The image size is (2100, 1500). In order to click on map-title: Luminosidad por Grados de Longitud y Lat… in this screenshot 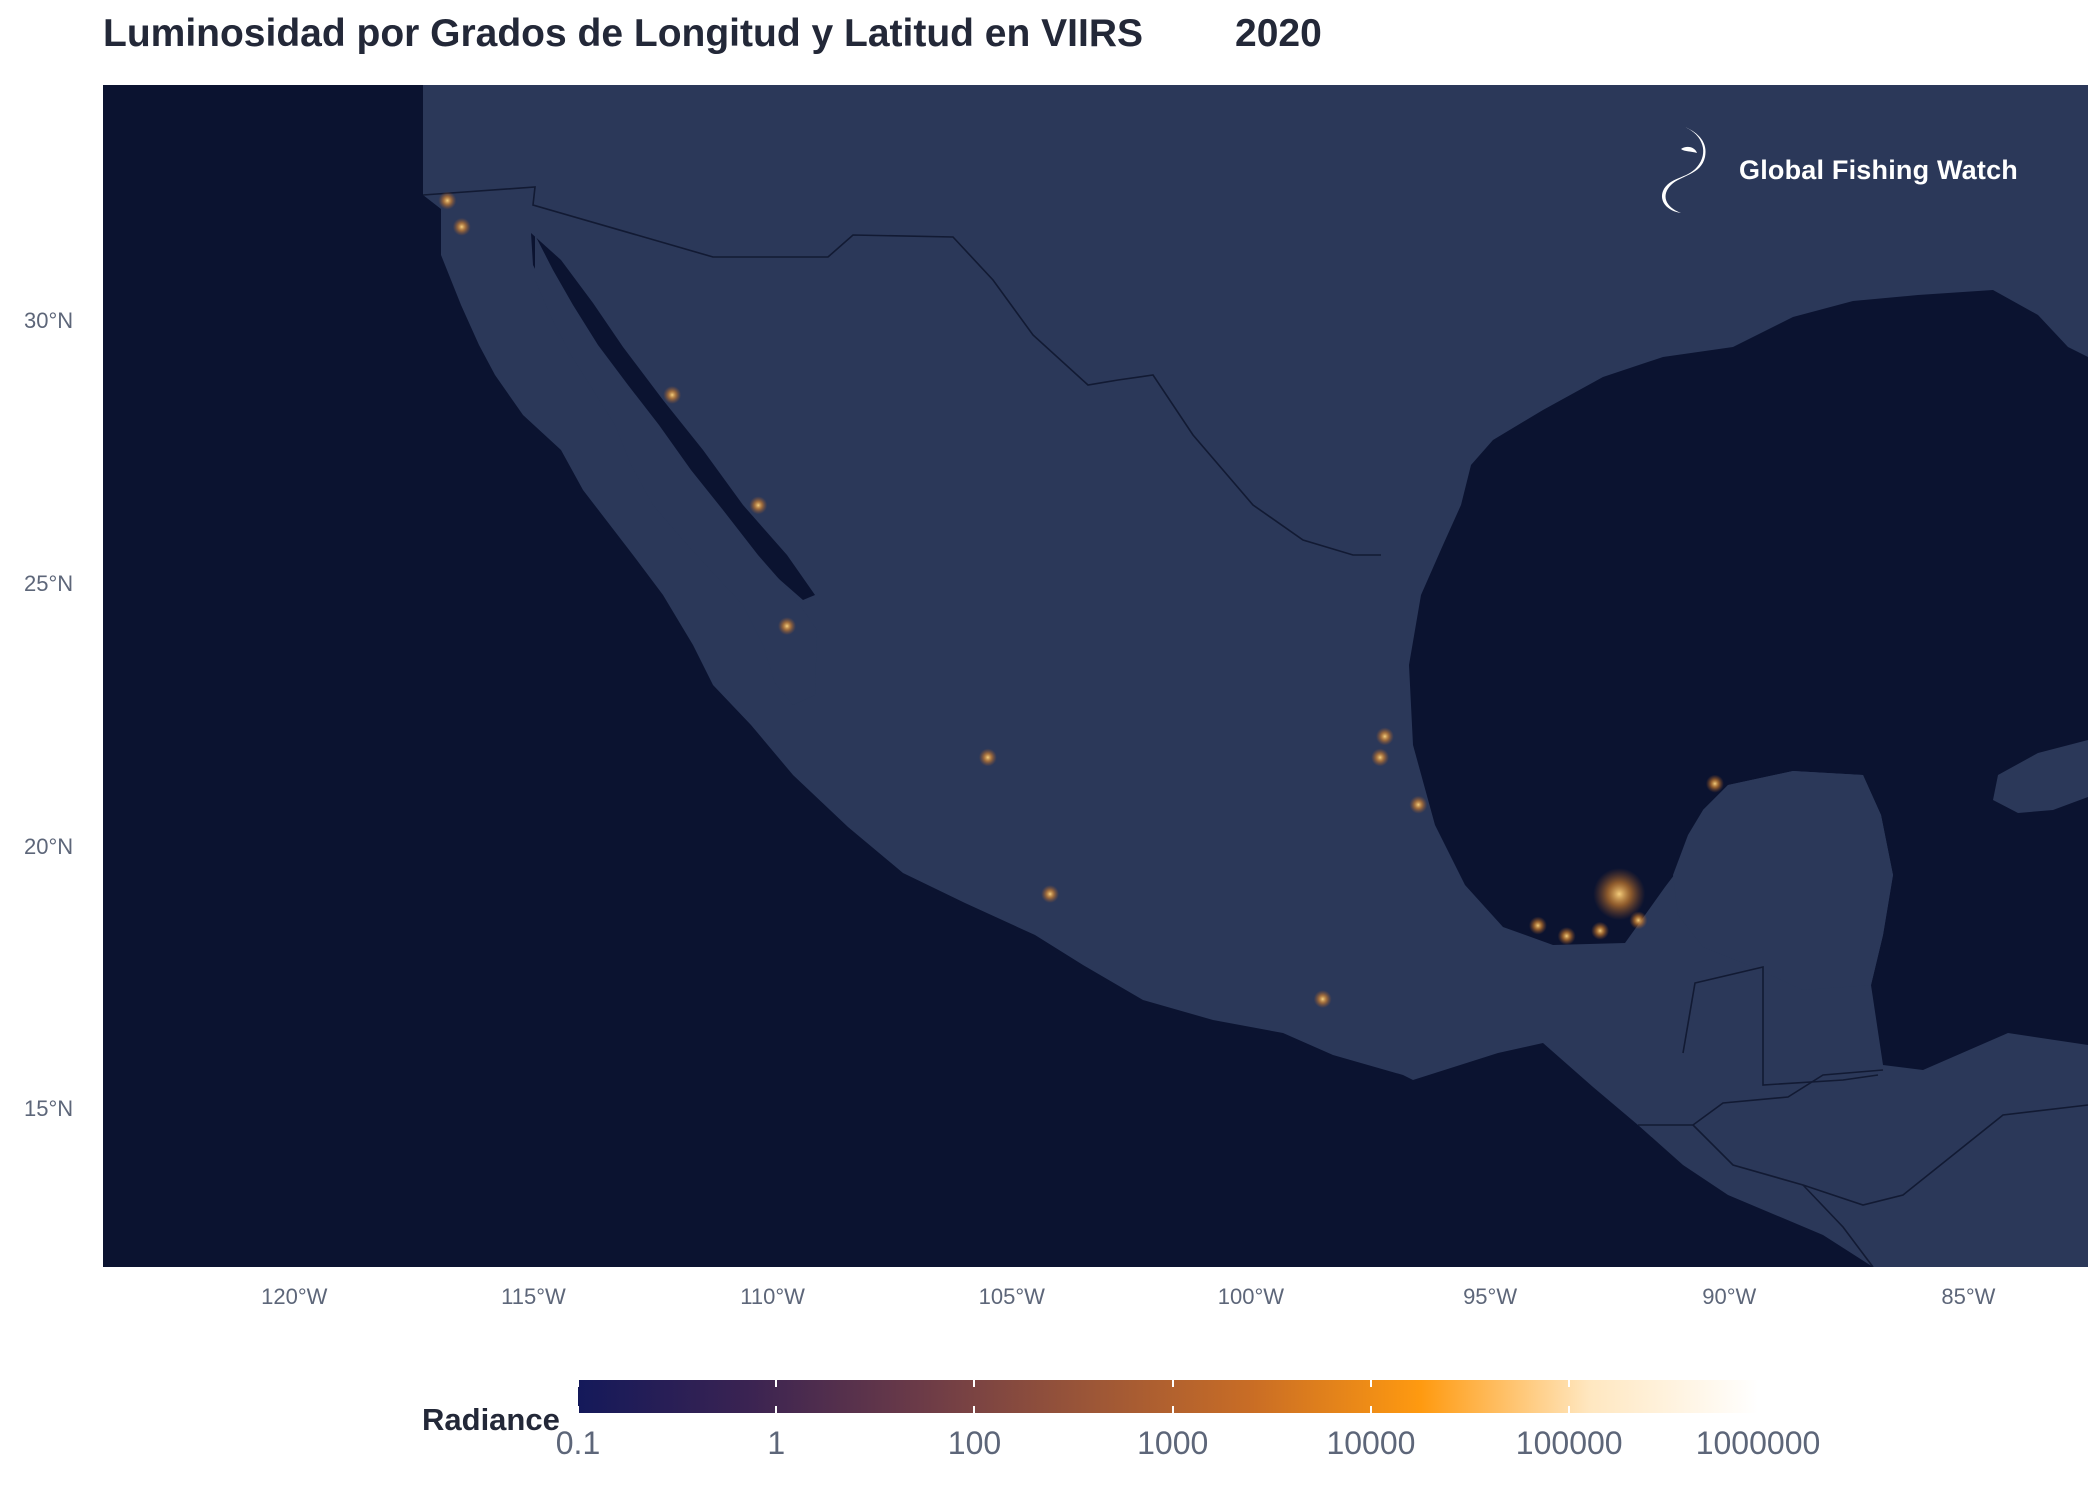, I will do `click(623, 33)`.